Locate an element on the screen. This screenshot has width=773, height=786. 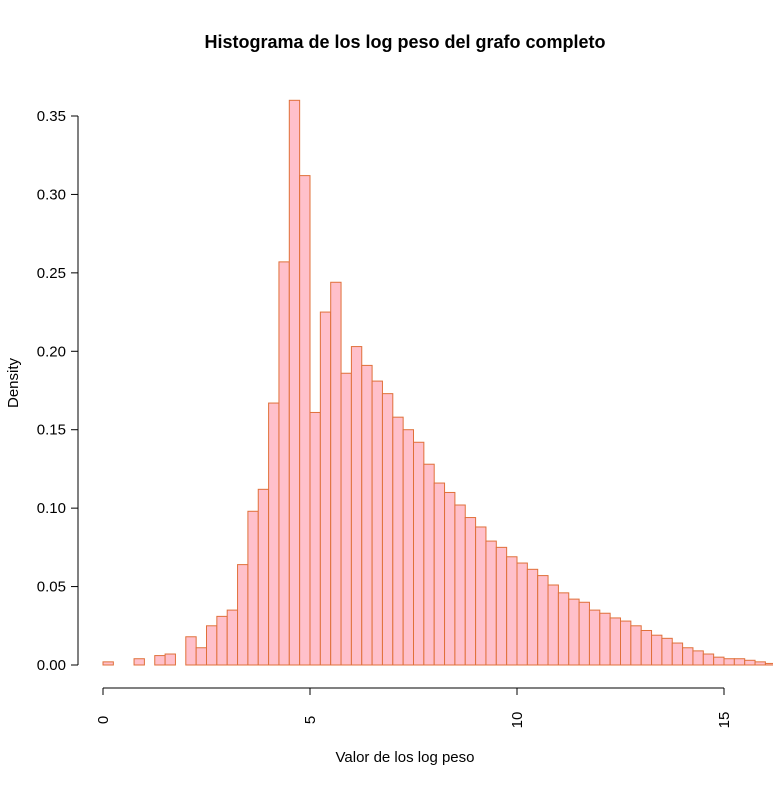
x-axis: 0 5 10 15 is located at coordinates (414, 708).